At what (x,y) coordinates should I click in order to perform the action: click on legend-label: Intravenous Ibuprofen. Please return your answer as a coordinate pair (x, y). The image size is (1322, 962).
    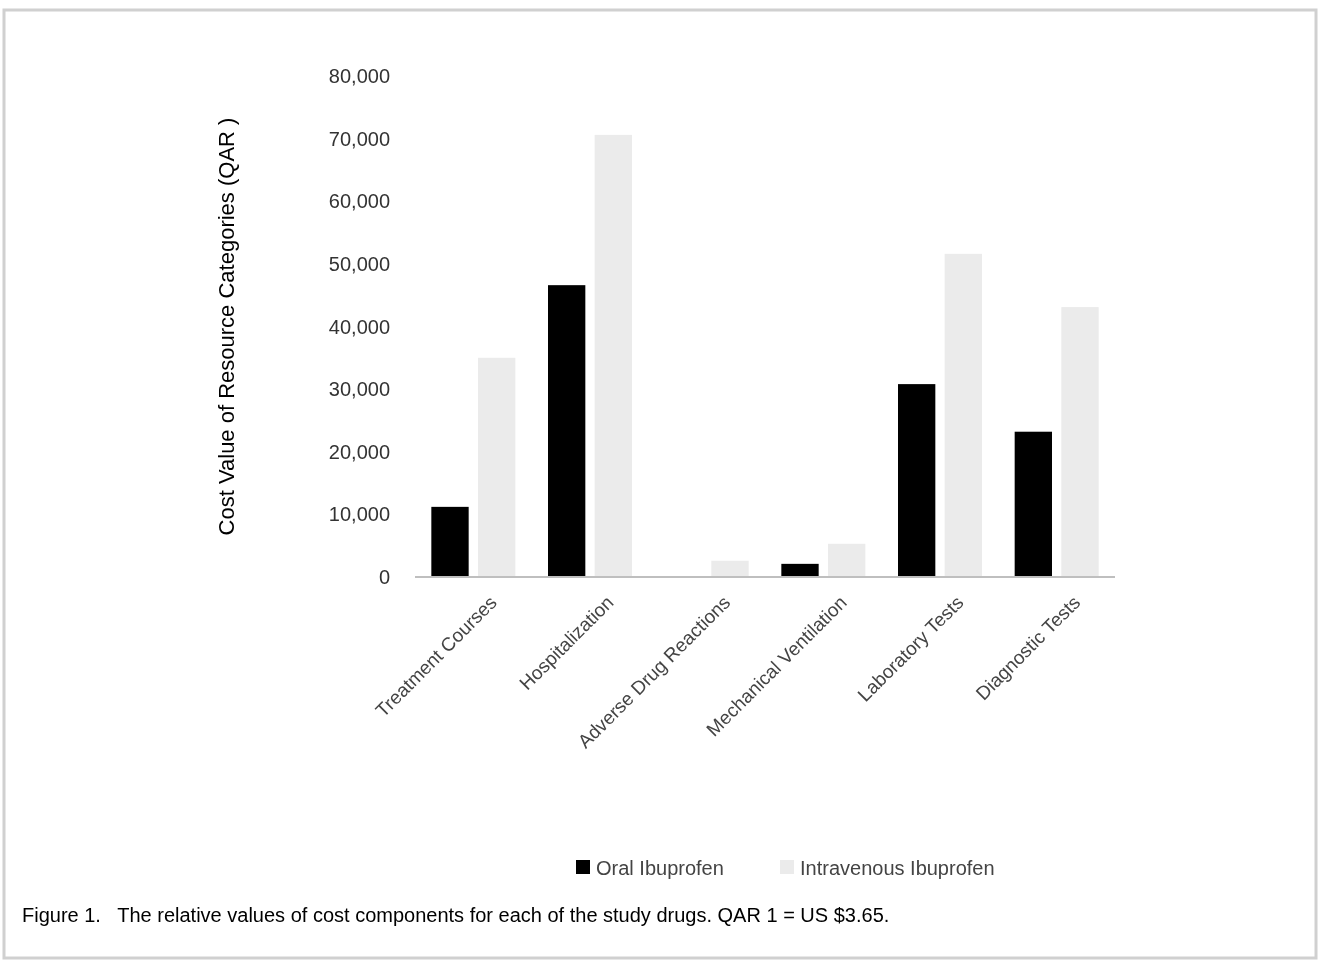
    Looking at the image, I should click on (897, 868).